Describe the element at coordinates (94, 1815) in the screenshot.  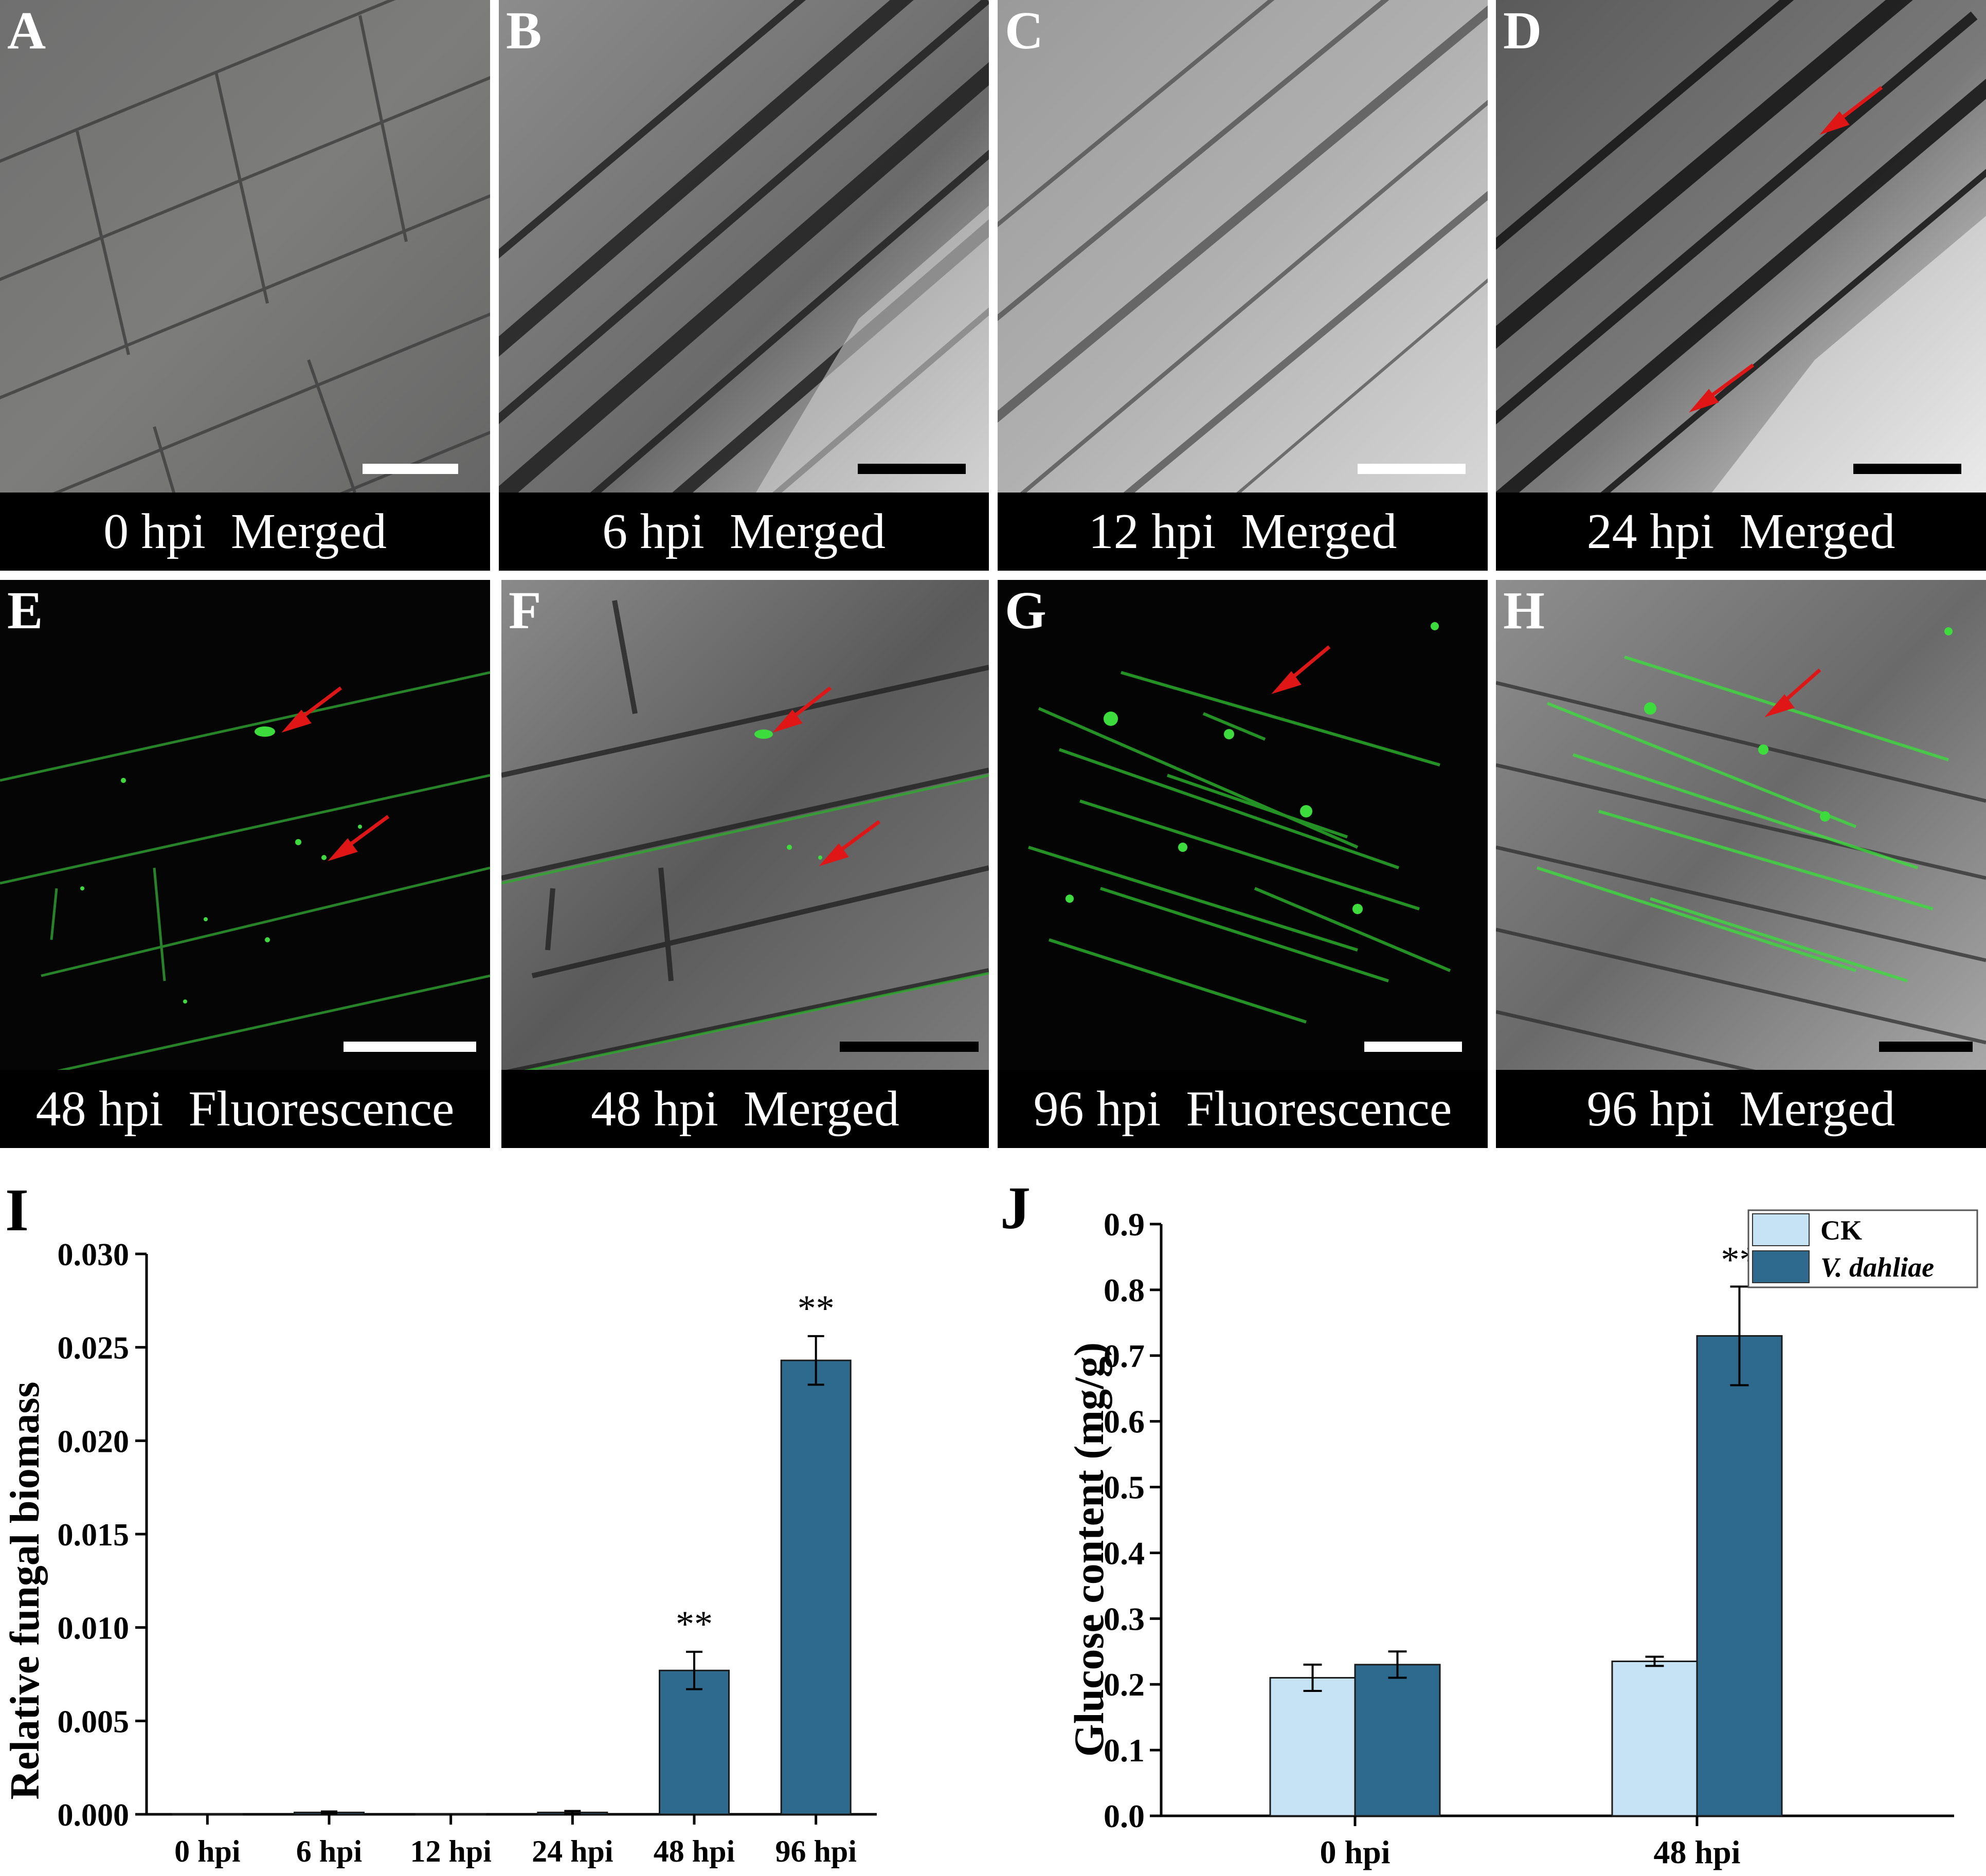
I see `y-tick-label: 0.000` at that location.